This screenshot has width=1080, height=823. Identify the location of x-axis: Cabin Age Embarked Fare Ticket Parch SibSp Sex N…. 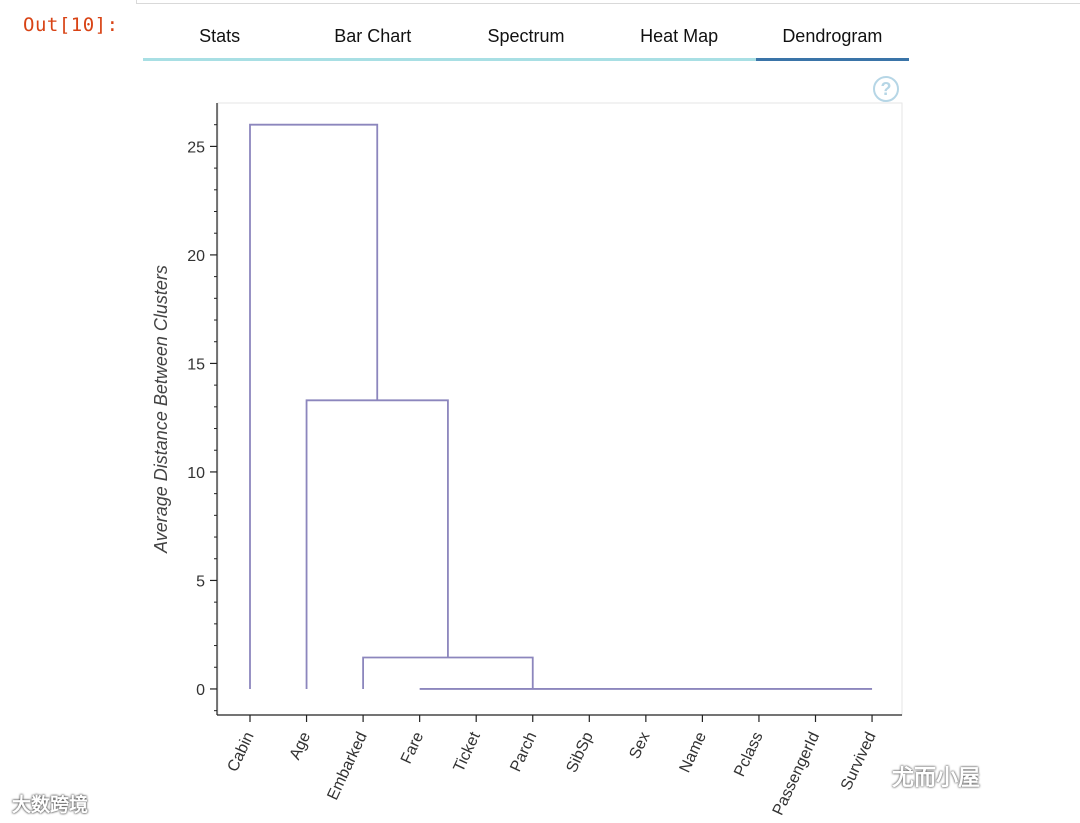
(559, 766).